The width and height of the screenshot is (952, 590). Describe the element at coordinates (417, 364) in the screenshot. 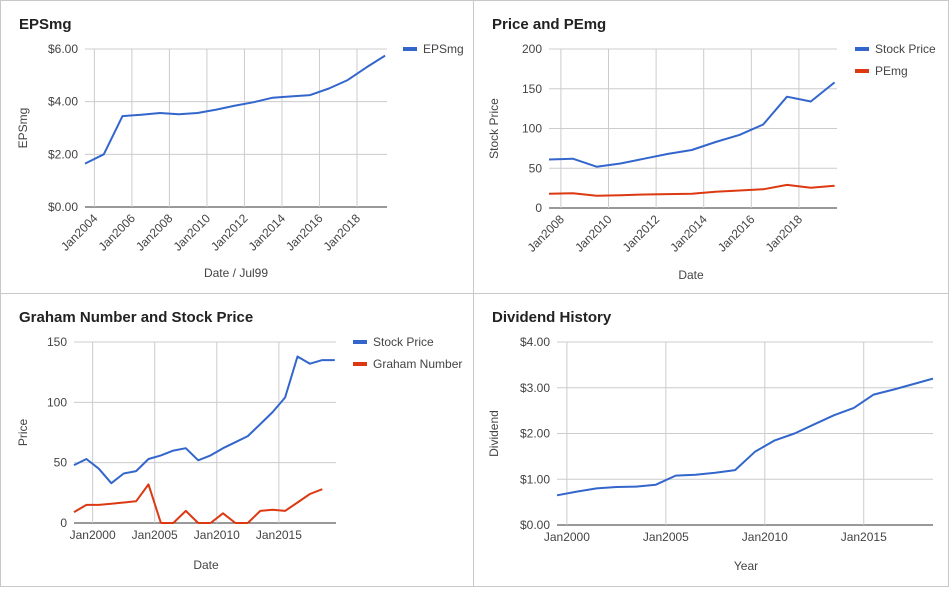

I see `legend-label: Graham Number` at that location.